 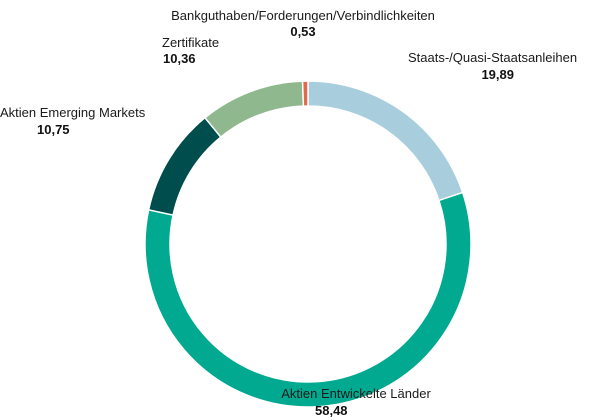 I want to click on slice-label-value: 10,75, so click(x=53, y=129).